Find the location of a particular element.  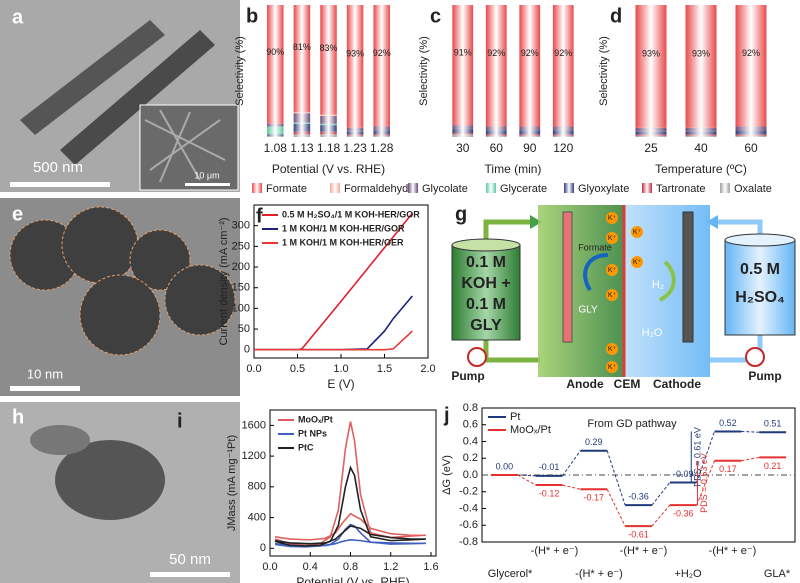

value-label: -0.17 is located at coordinates (594, 498).